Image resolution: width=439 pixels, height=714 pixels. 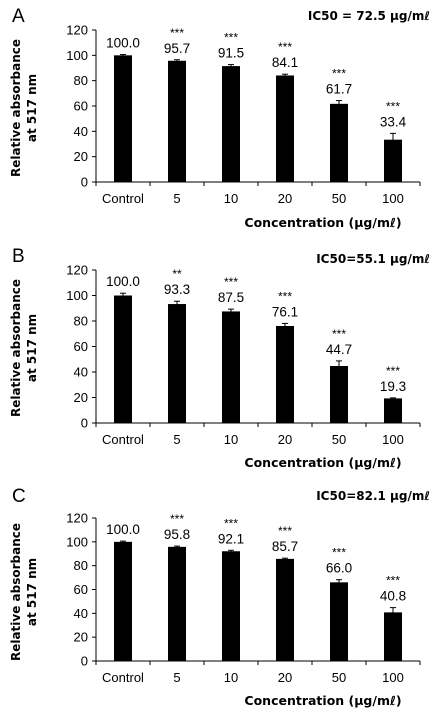 What do you see at coordinates (285, 311) in the screenshot?
I see `data-label: 76.1` at bounding box center [285, 311].